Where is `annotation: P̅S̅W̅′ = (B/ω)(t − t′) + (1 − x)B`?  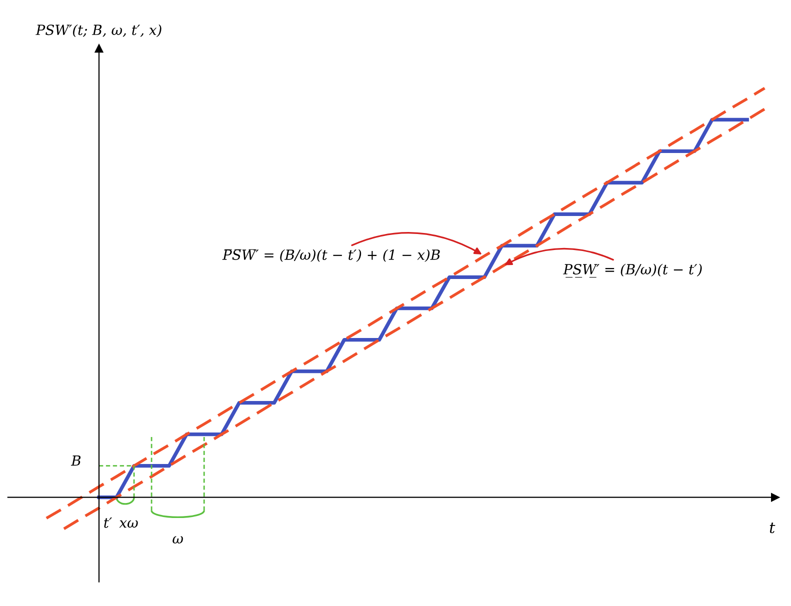 annotation: P̅S̅W̅′ = (B/ω)(t − t′) + (1 − x)B is located at coordinates (331, 255).